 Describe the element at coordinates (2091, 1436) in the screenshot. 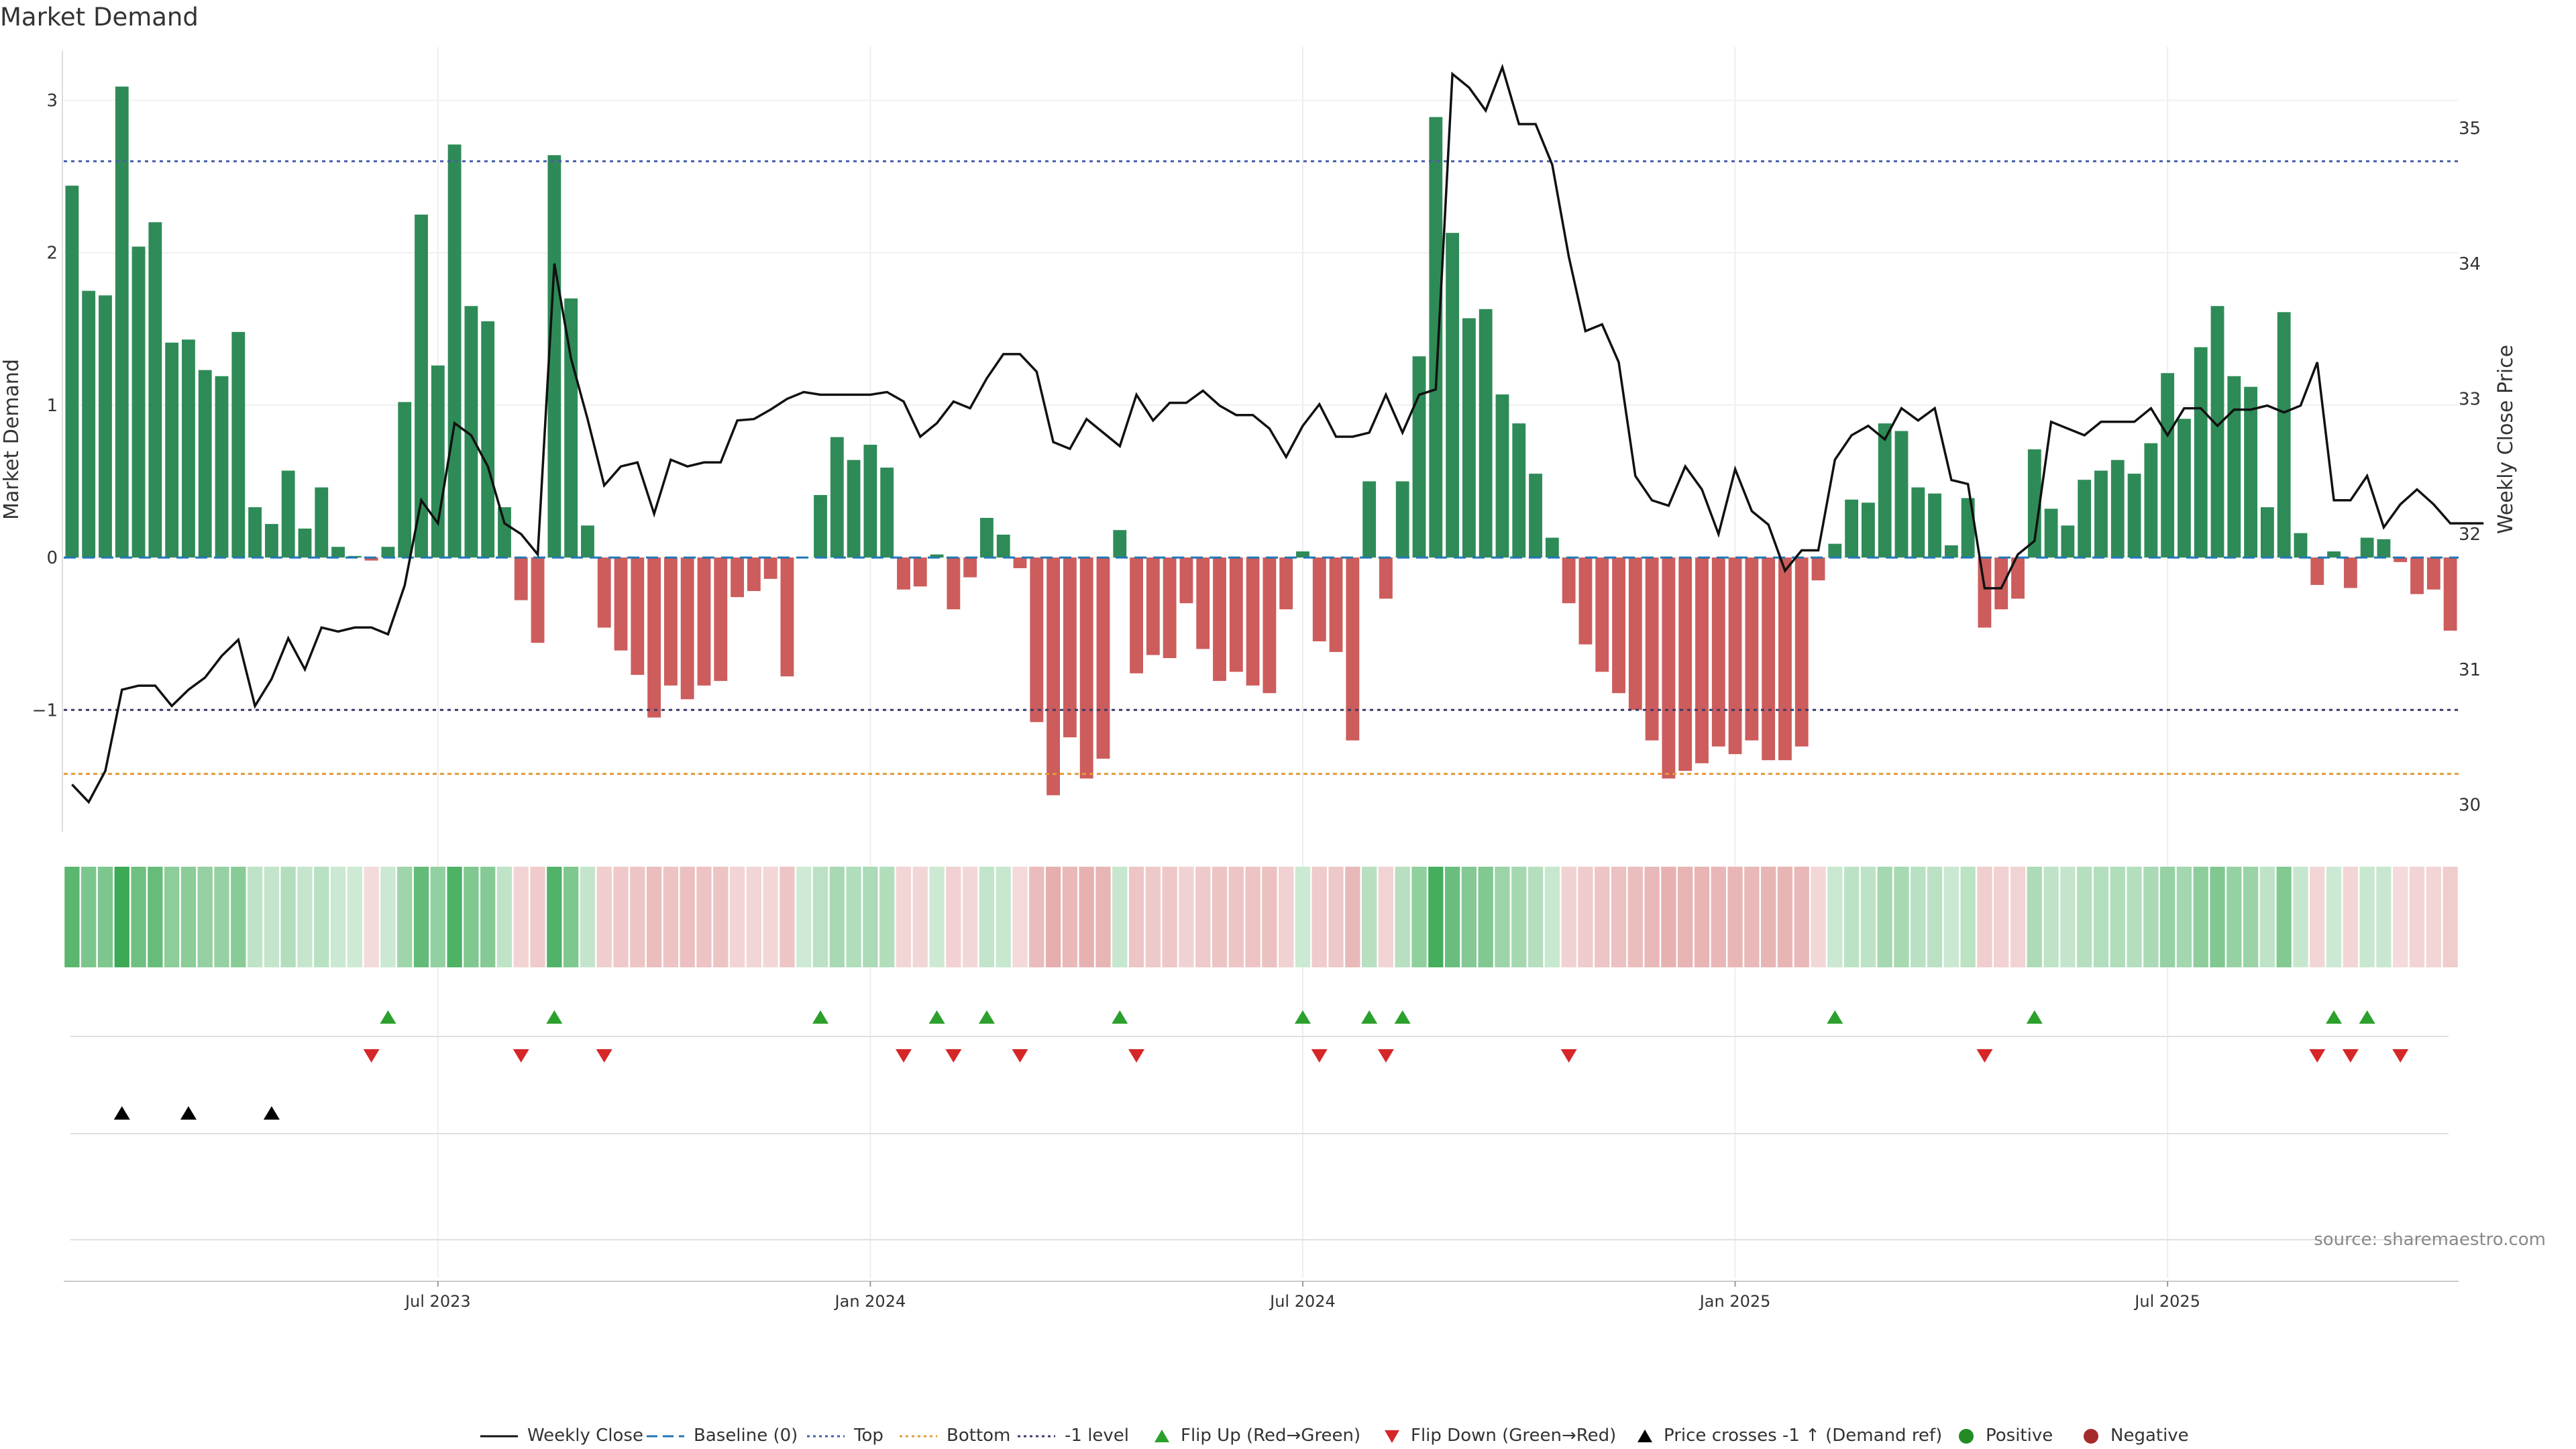

I see `legend-negative-swatch` at that location.